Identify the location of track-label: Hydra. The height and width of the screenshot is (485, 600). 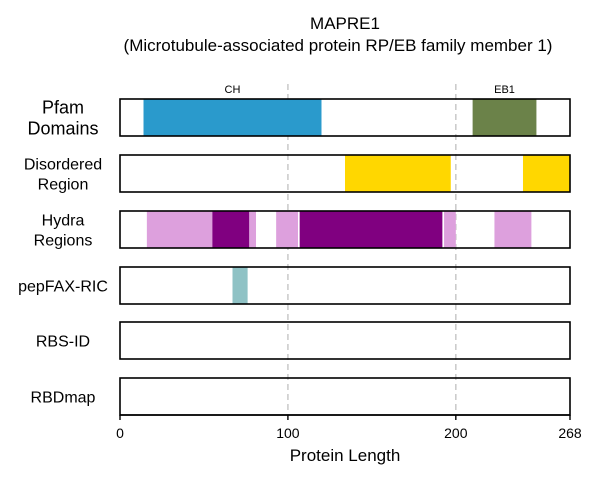
(63, 220).